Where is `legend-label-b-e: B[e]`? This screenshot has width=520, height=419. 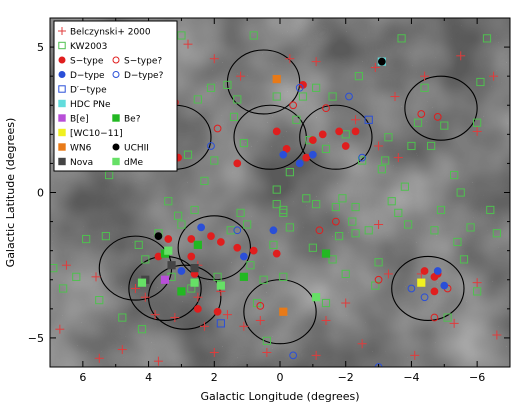 legend-label-b-e: B[e] is located at coordinates (79, 120).